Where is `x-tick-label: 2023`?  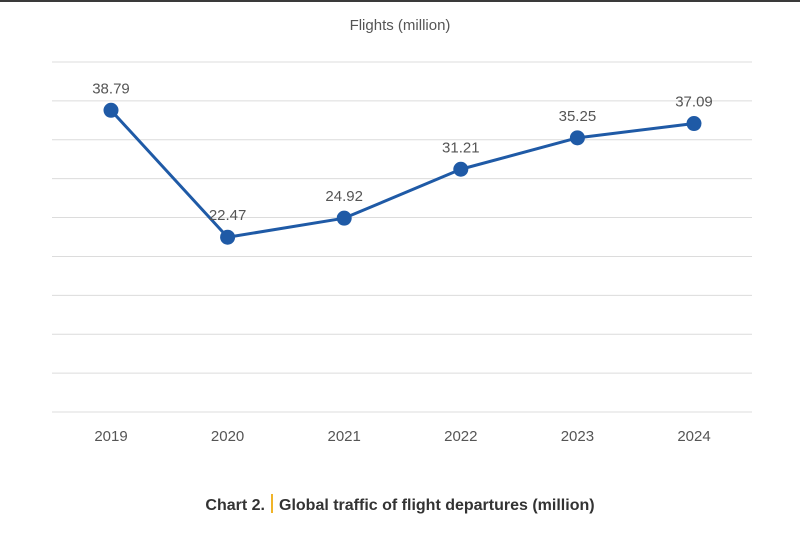 x-tick-label: 2023 is located at coordinates (577, 436).